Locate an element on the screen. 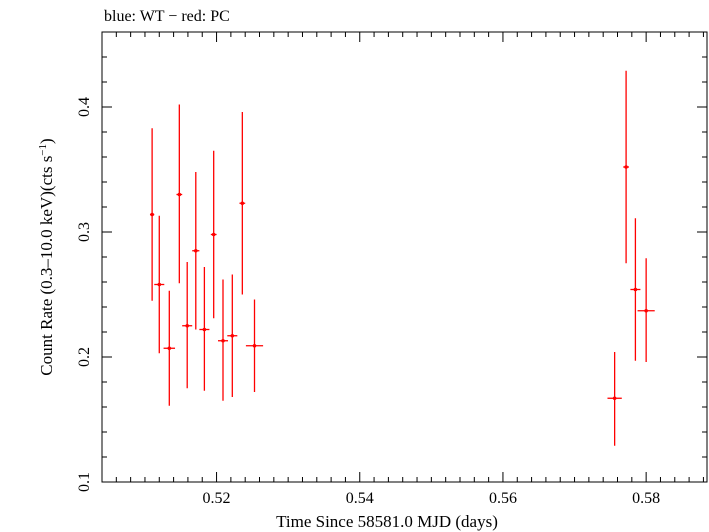 The height and width of the screenshot is (532, 709). y-axis-label-exponent: −1 is located at coordinates (43, 150).